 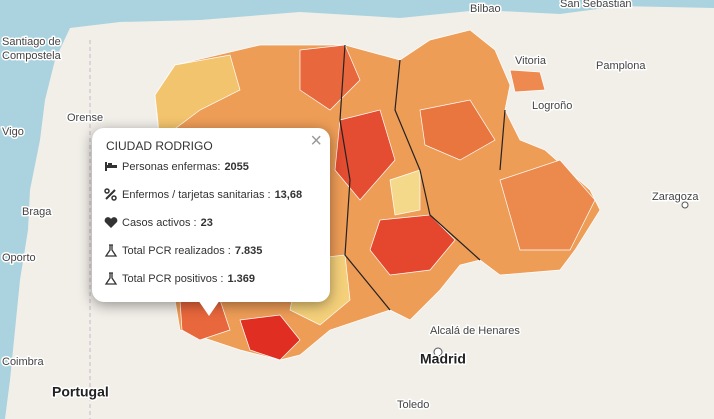 I want to click on place-label: Orense, so click(x=85, y=118).